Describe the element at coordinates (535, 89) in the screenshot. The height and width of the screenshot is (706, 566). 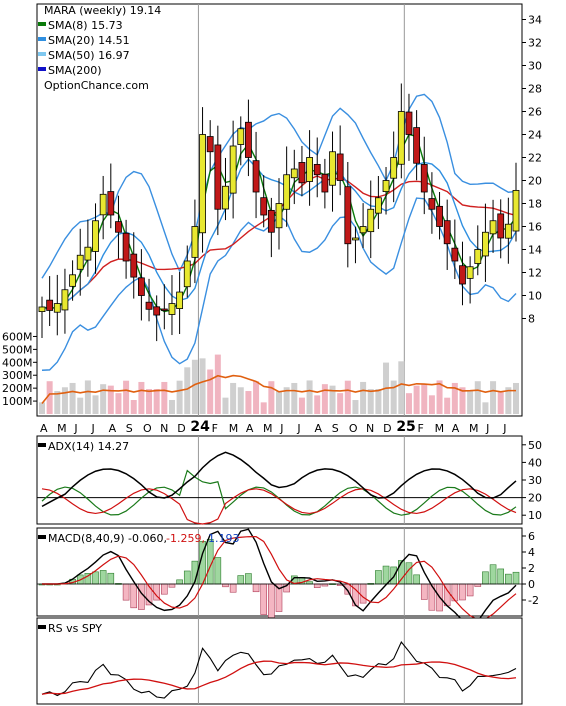
I see `price-tick-label: 28` at that location.